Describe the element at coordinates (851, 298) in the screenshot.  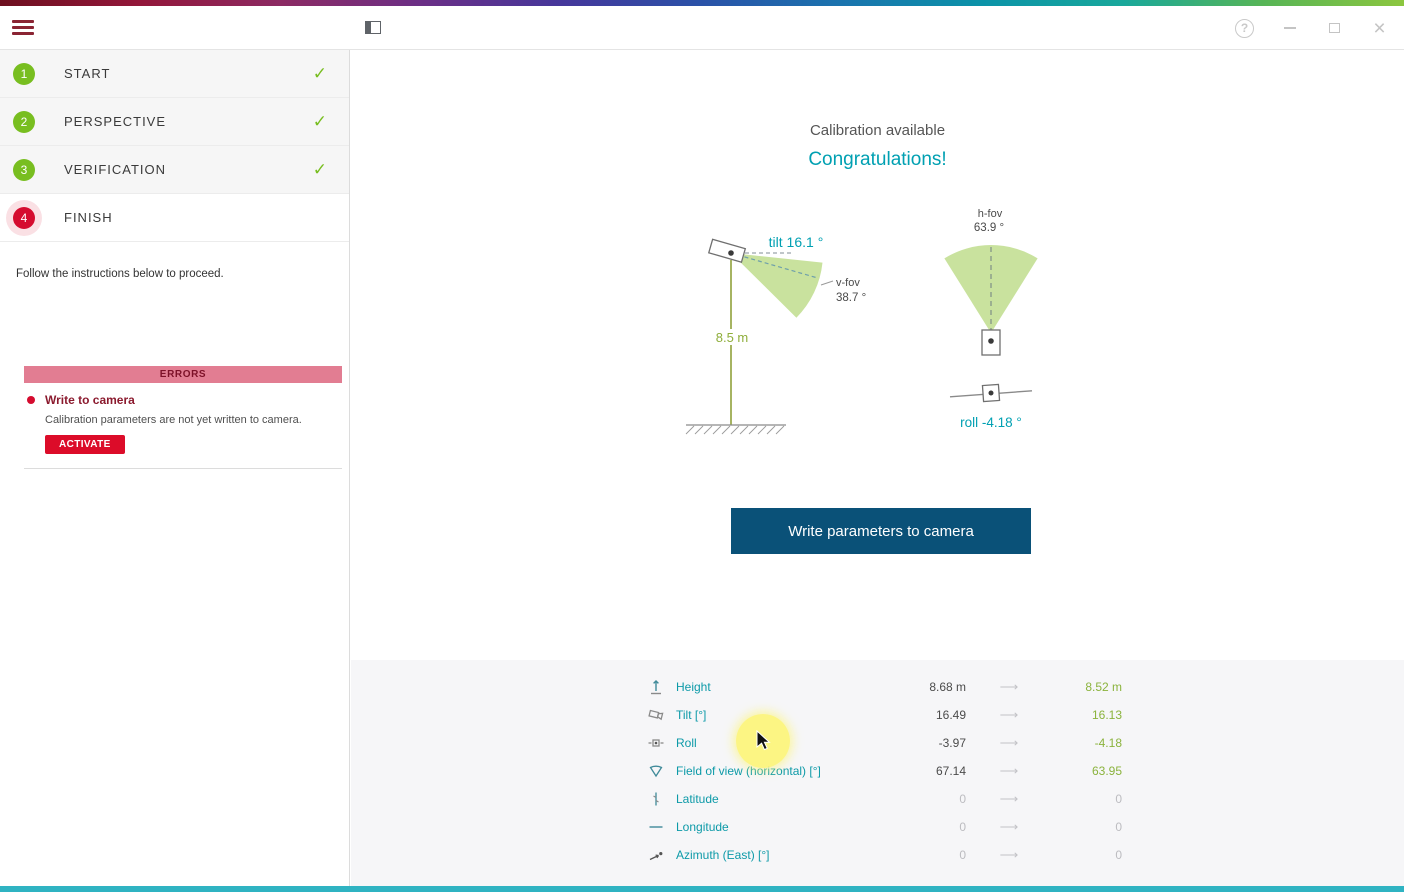
I see `vfov-value: 38.7 °` at that location.